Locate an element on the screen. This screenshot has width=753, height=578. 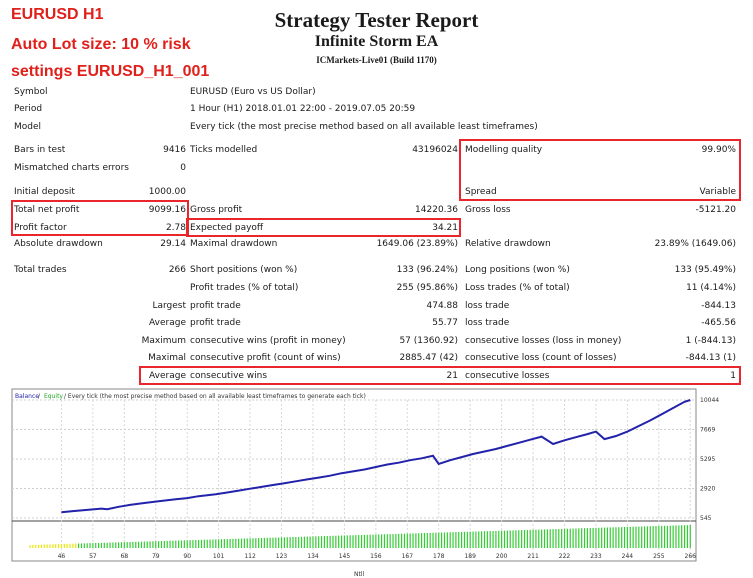
mismatch-value: 0 is located at coordinates (183, 168).